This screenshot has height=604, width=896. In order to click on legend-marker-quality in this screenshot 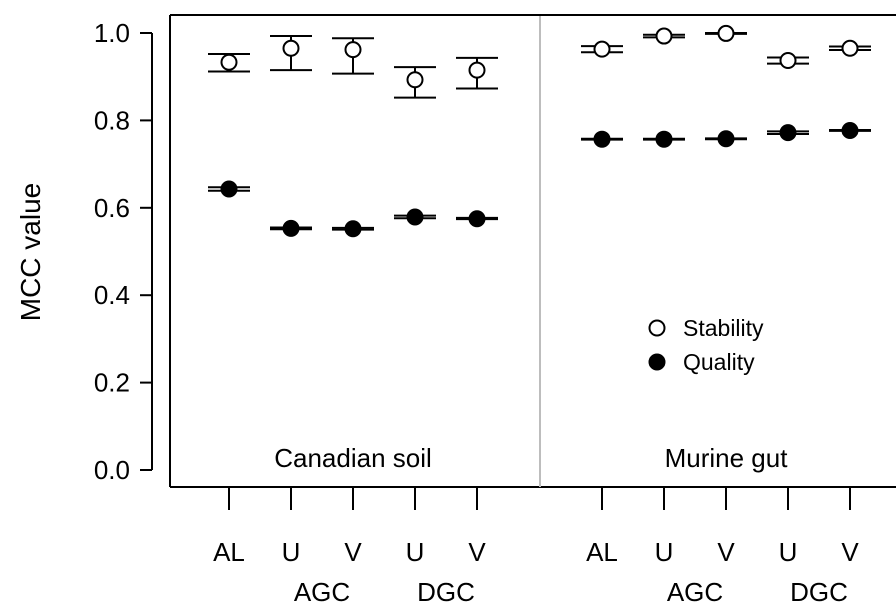, I will do `click(657, 362)`.